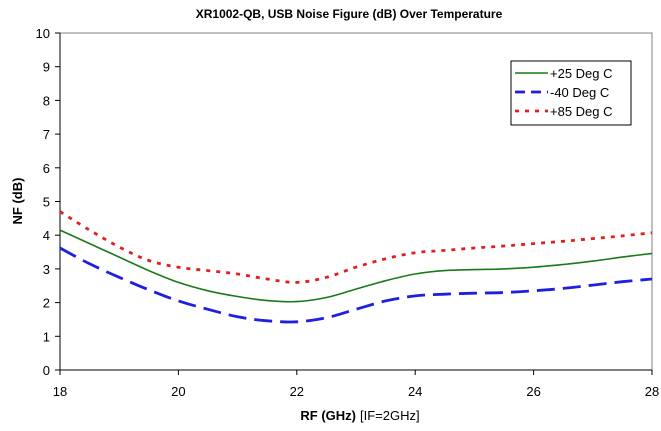 Image resolution: width=661 pixels, height=431 pixels. I want to click on x-axis-label-note: [IF=2GHz], so click(390, 415).